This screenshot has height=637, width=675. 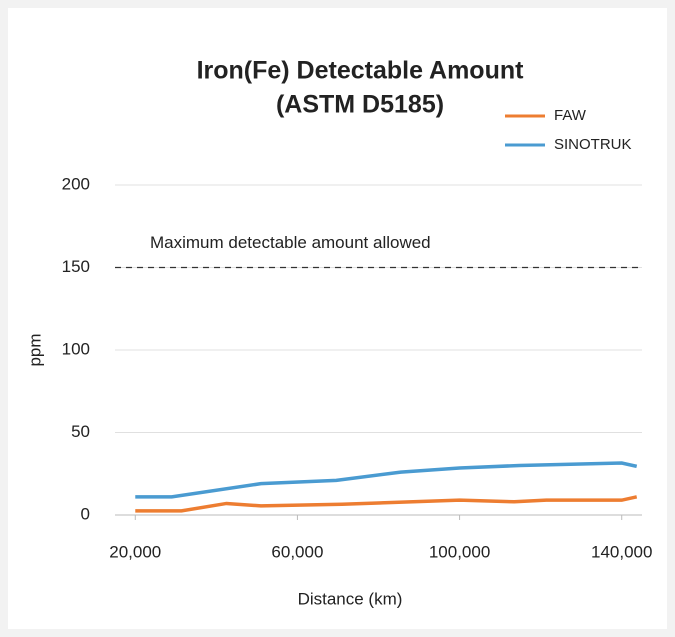 What do you see at coordinates (360, 105) in the screenshot?
I see `chart-title: (ASTM D5185)` at bounding box center [360, 105].